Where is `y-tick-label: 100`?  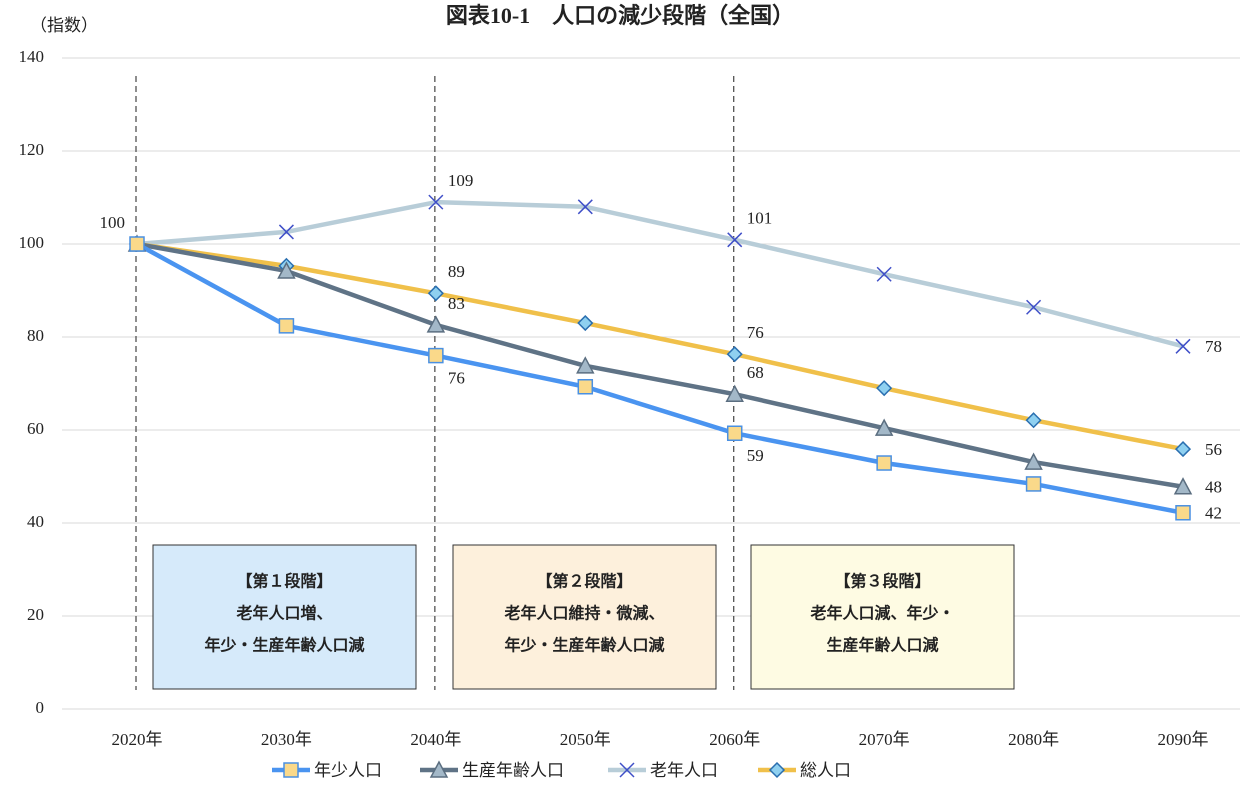
y-tick-label: 100 is located at coordinates (32, 242).